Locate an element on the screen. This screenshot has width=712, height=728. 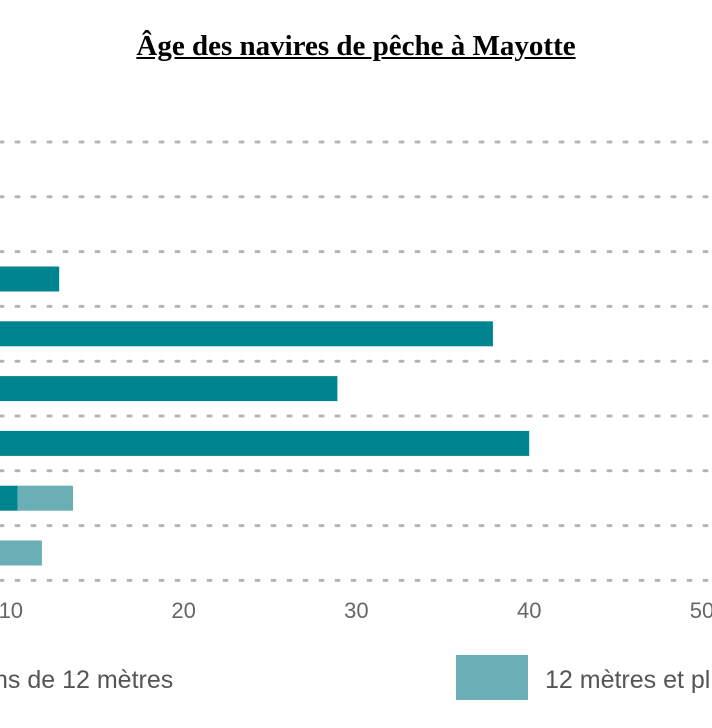
x-tick-label: 20 is located at coordinates (183, 610).